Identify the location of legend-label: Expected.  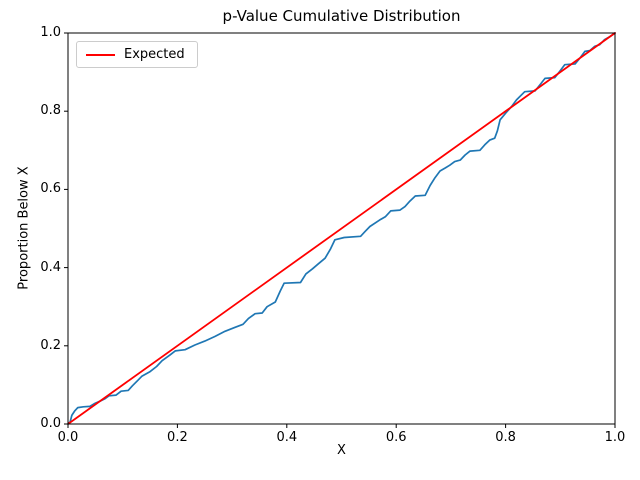
(154, 54).